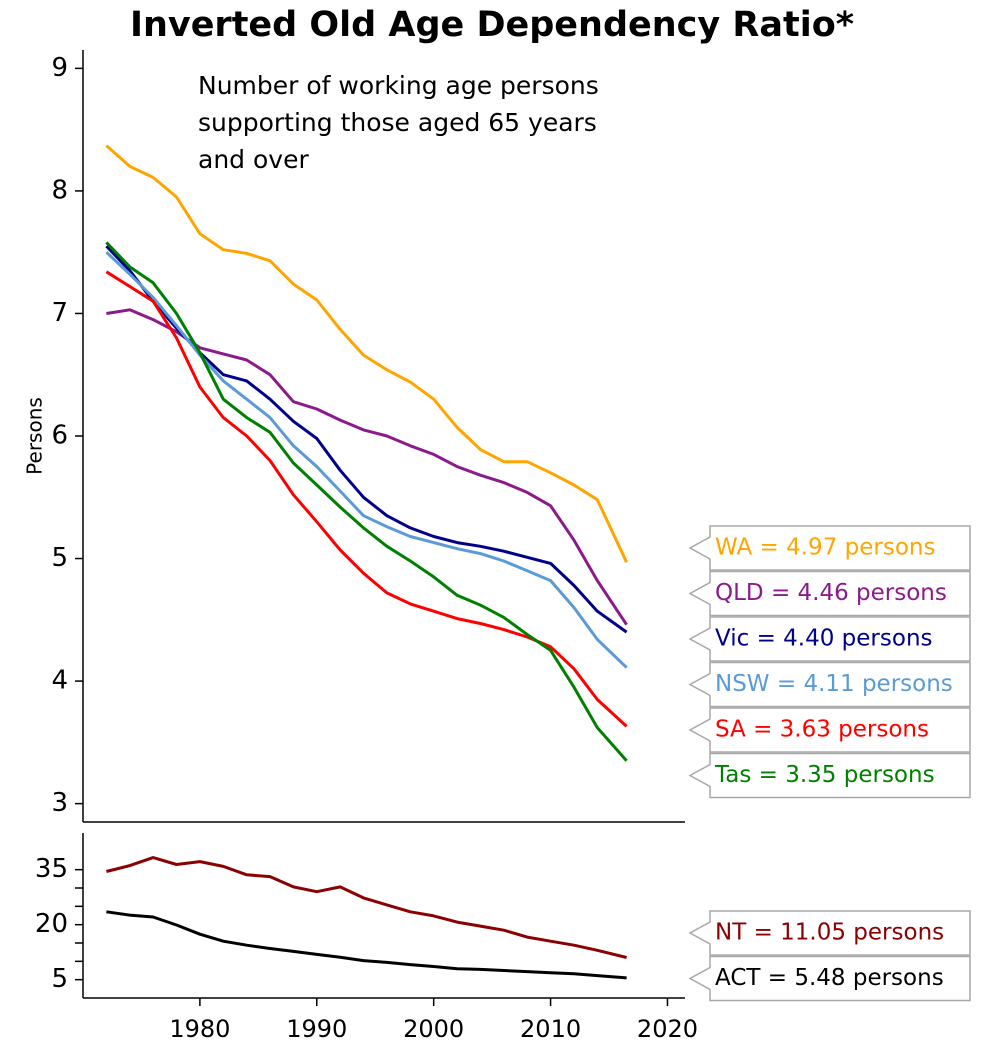  What do you see at coordinates (667, 1029) in the screenshot?
I see `x-tick-label: 2020` at bounding box center [667, 1029].